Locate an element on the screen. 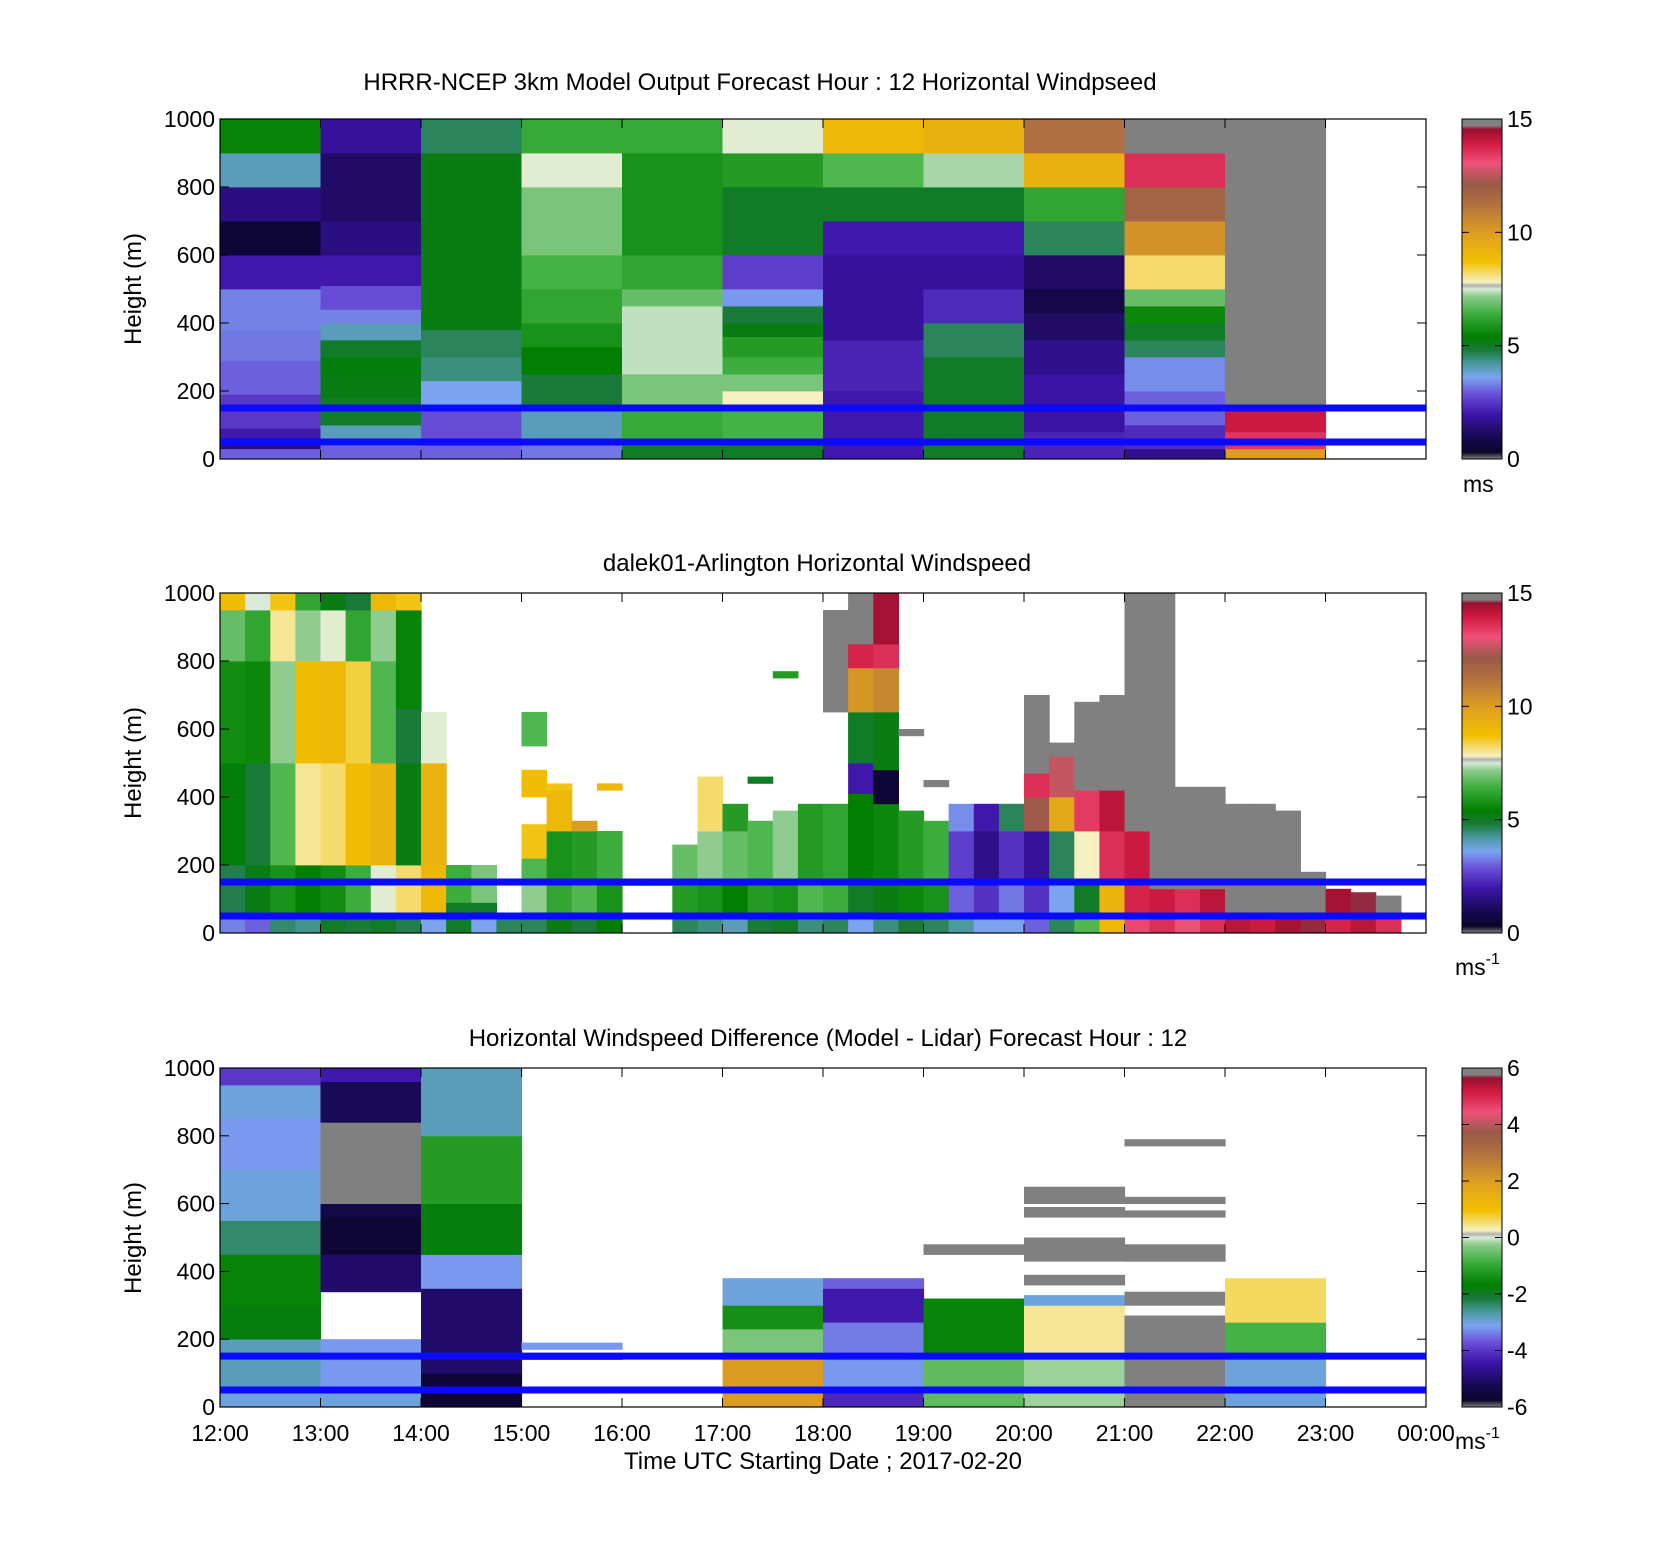  colorbar-unit-base: ms is located at coordinates (1470, 967).